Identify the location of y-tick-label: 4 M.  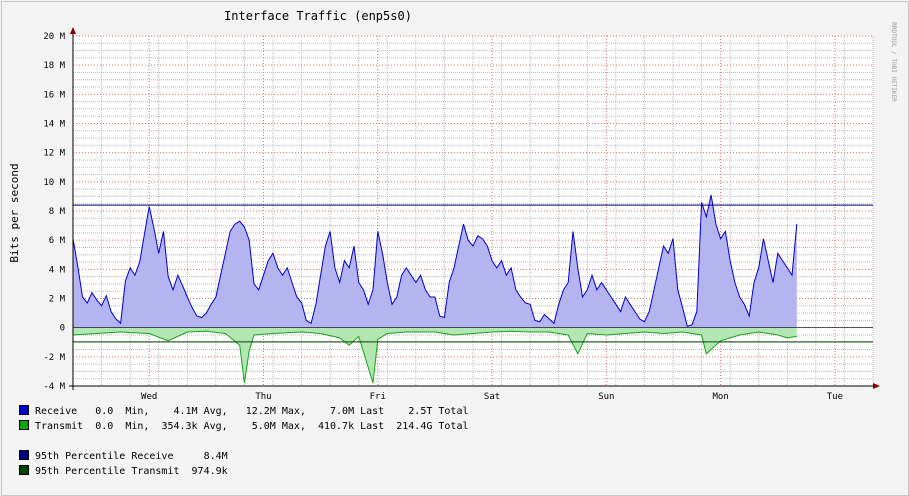
(57, 270).